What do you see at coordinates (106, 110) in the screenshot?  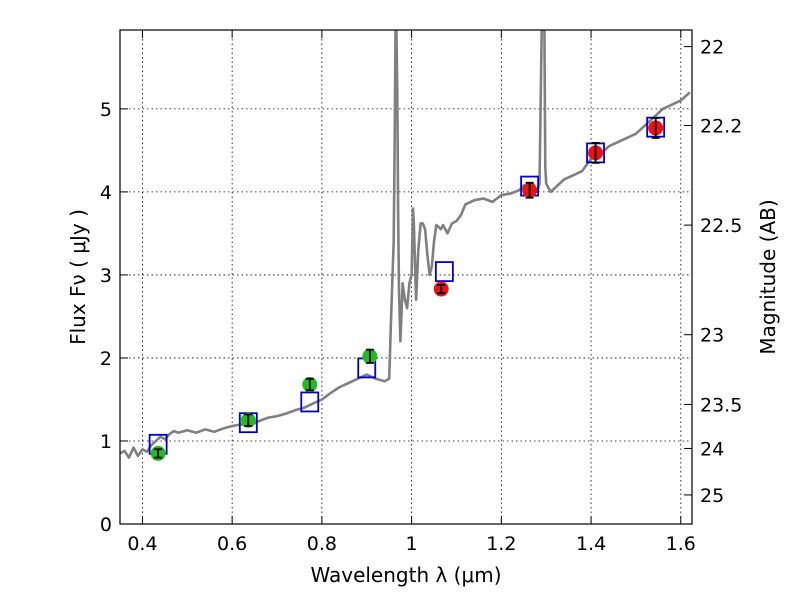 I see `y-tick-label: 5` at bounding box center [106, 110].